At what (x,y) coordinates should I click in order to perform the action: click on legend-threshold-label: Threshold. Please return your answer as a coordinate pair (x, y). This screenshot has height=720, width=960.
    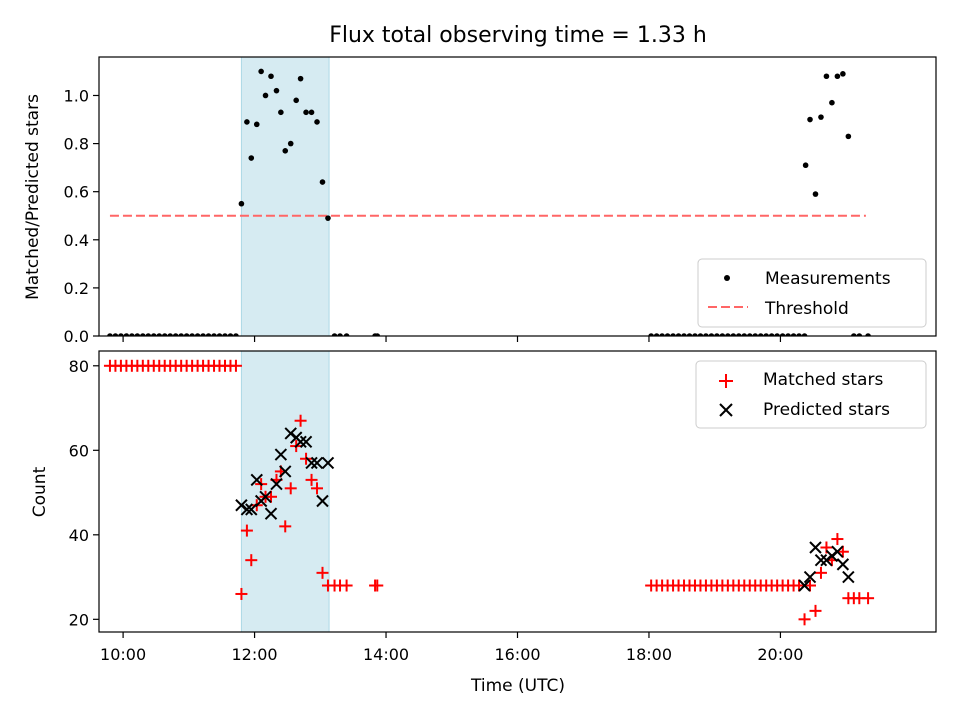
    Looking at the image, I should click on (806, 309).